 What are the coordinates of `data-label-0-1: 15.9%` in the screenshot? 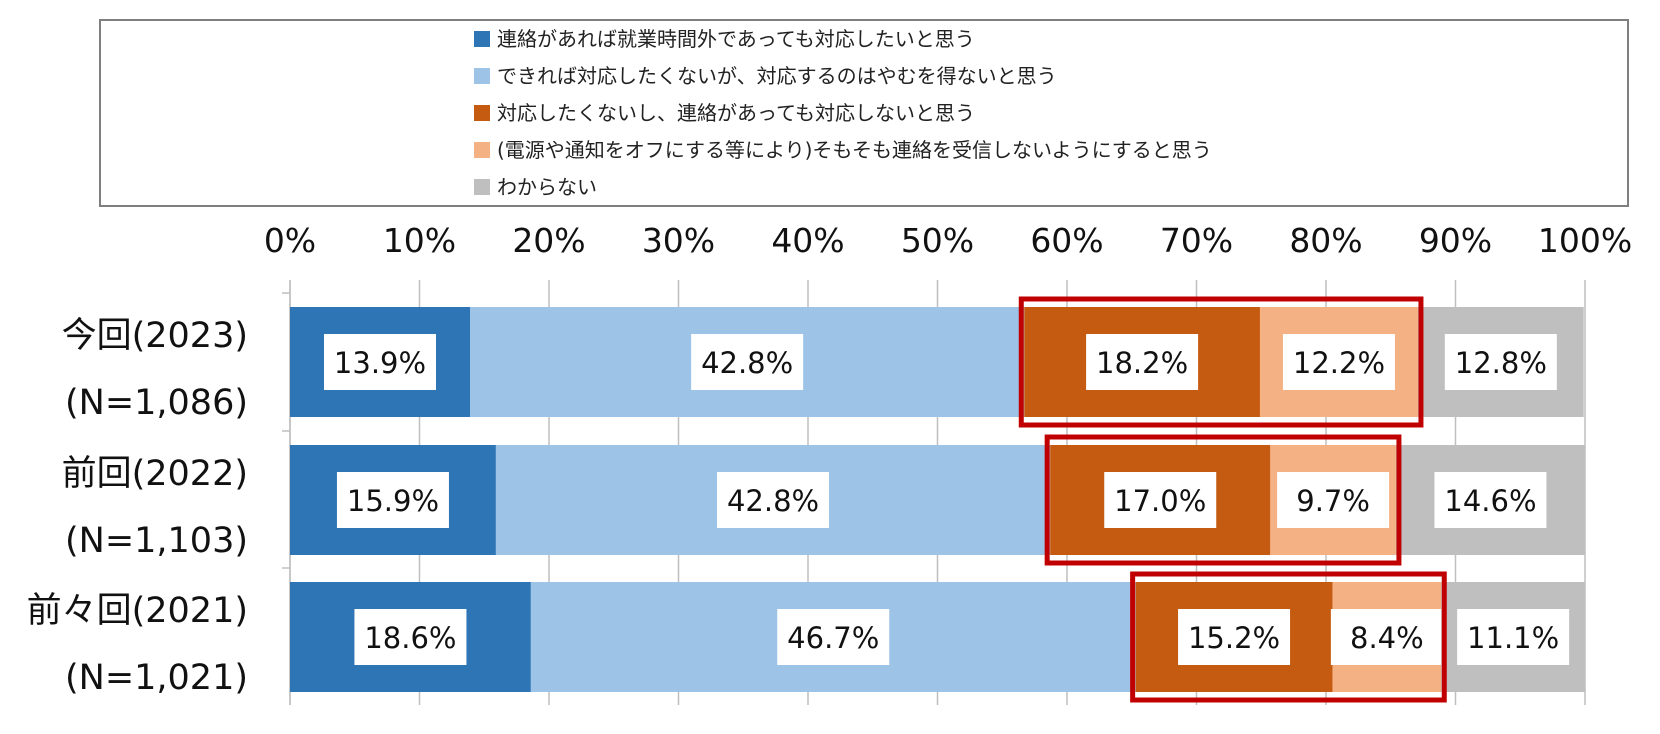 It's located at (393, 501).